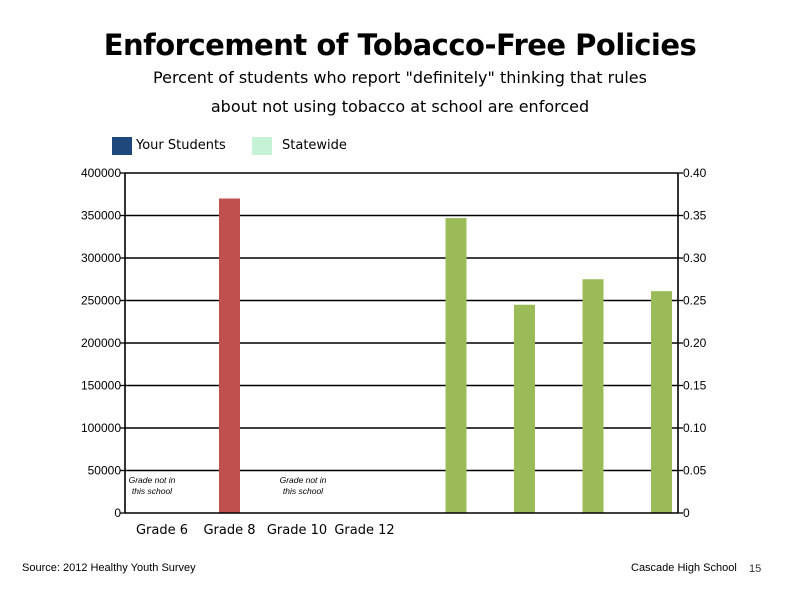  I want to click on left-axis-tick-label: 0, so click(117, 513).